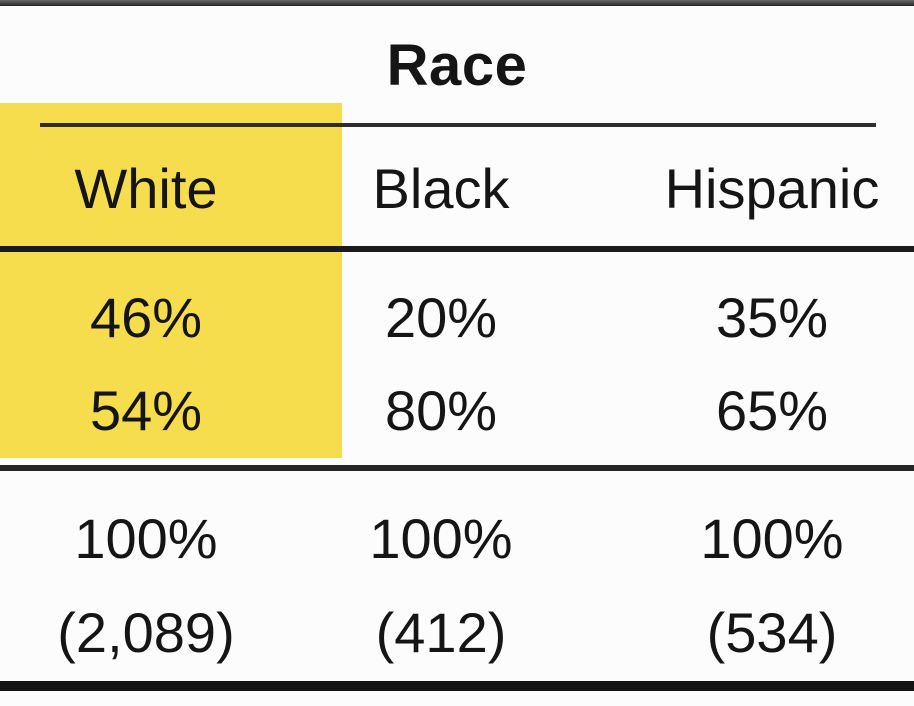 Image resolution: width=914 pixels, height=706 pixels. Describe the element at coordinates (457, 249) in the screenshot. I see `header-divider-rule` at that location.